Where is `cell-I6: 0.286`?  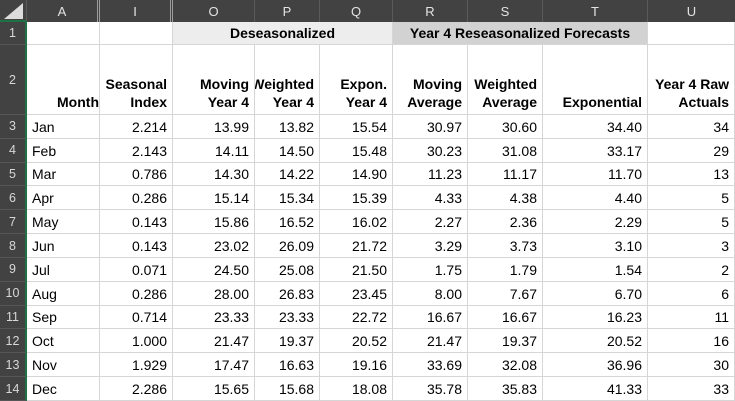
cell-I6: 0.286 is located at coordinates (136, 198).